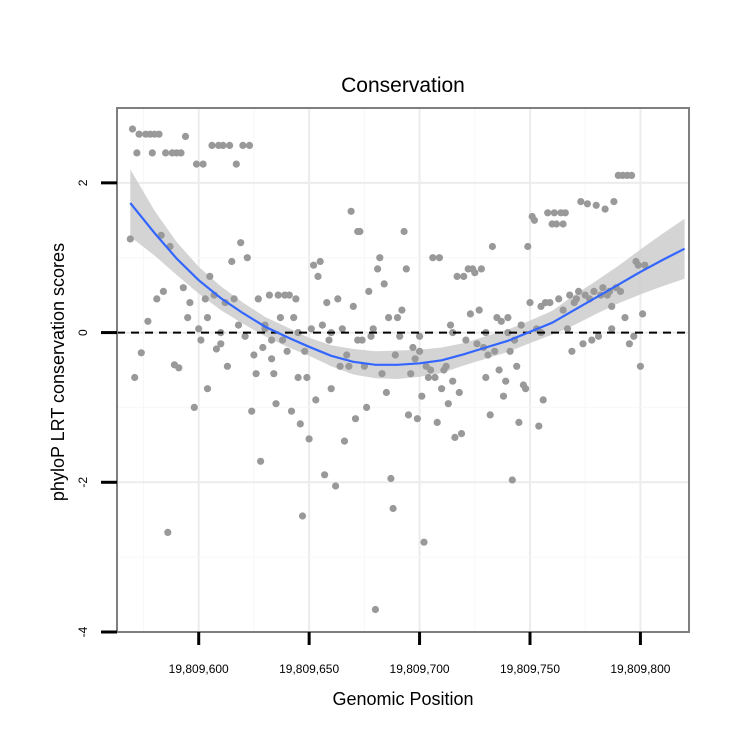 This screenshot has width=750, height=750. Describe the element at coordinates (530, 669) in the screenshot. I see `x-tick-label: 19,809,750` at that location.